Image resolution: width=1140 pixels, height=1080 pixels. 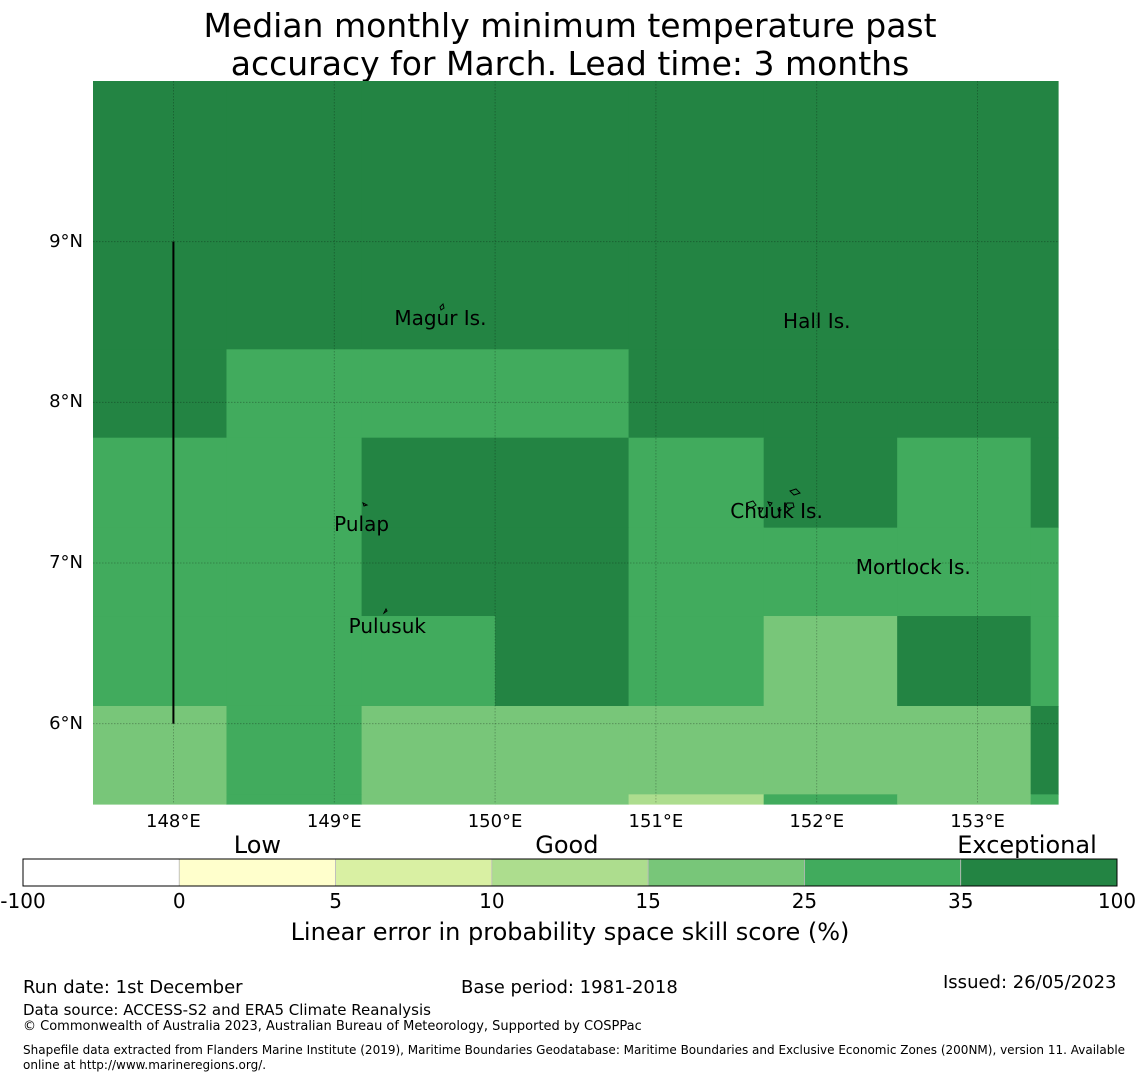 What do you see at coordinates (1117, 901) in the screenshot?
I see `colorbar-tick-label: 100` at bounding box center [1117, 901].